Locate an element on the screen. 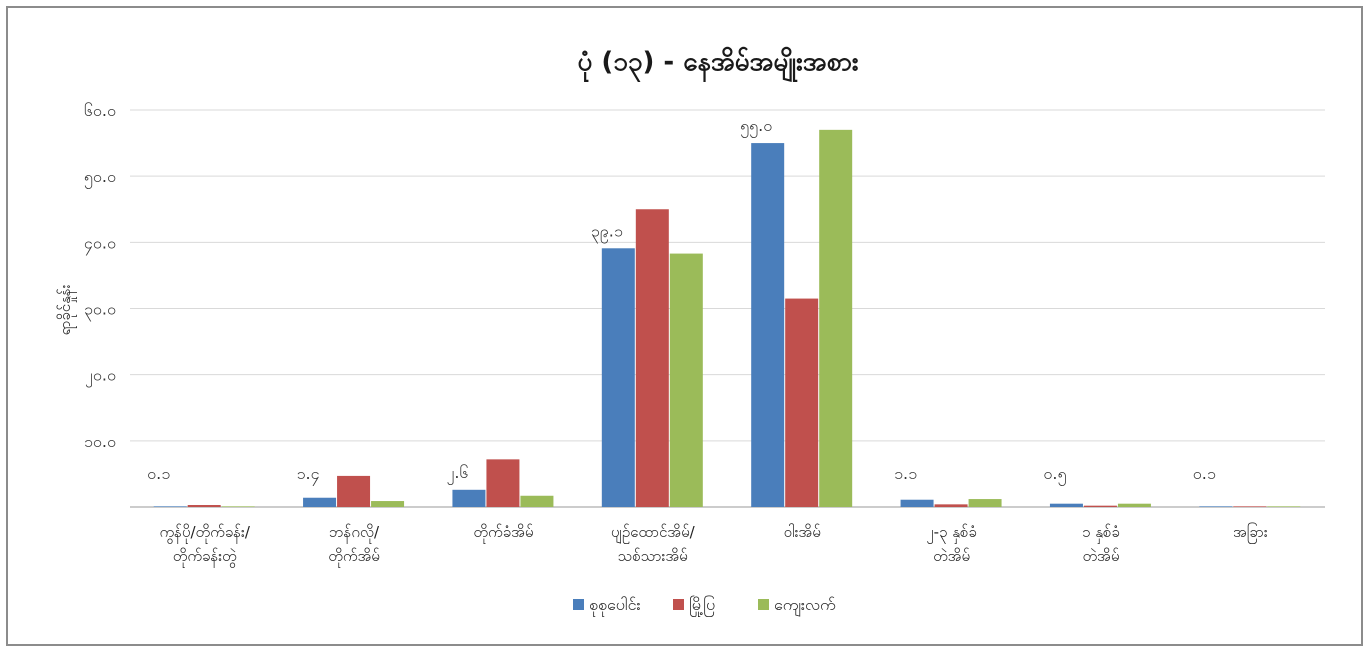 This screenshot has height=646, width=1371. x-category-label: တိုက်ခံအိမ် is located at coordinates (503, 533).